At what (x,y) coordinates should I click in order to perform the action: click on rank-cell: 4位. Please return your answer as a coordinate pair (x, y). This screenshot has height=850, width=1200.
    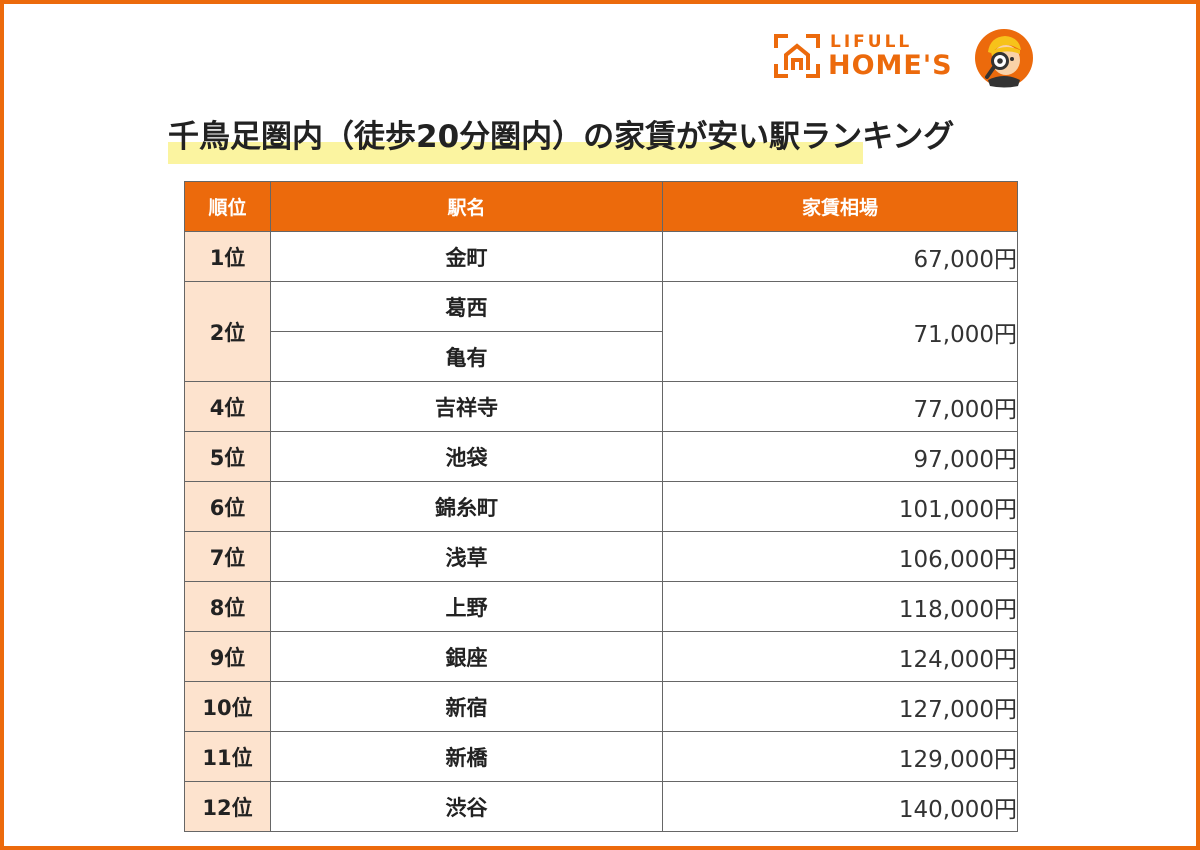
    Looking at the image, I should click on (227, 406).